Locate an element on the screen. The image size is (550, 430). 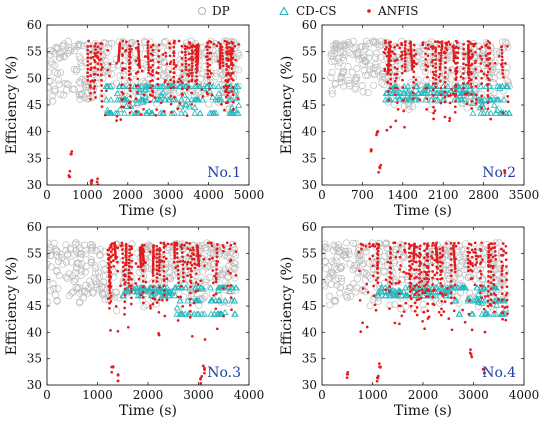
series-dp is located at coordinates (145, 75).